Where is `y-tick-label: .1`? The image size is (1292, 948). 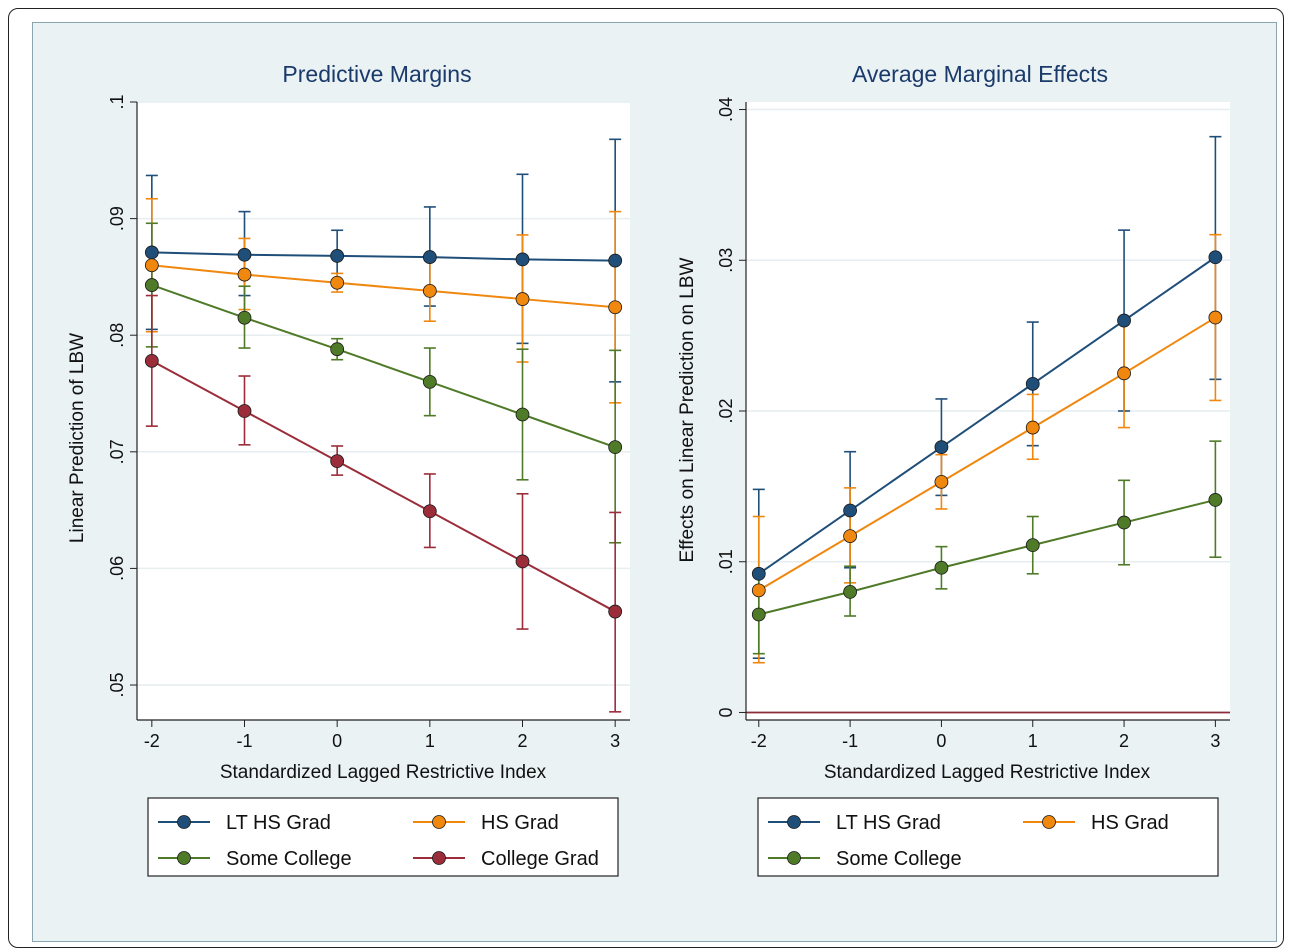 y-tick-label: .1 is located at coordinates (117, 101).